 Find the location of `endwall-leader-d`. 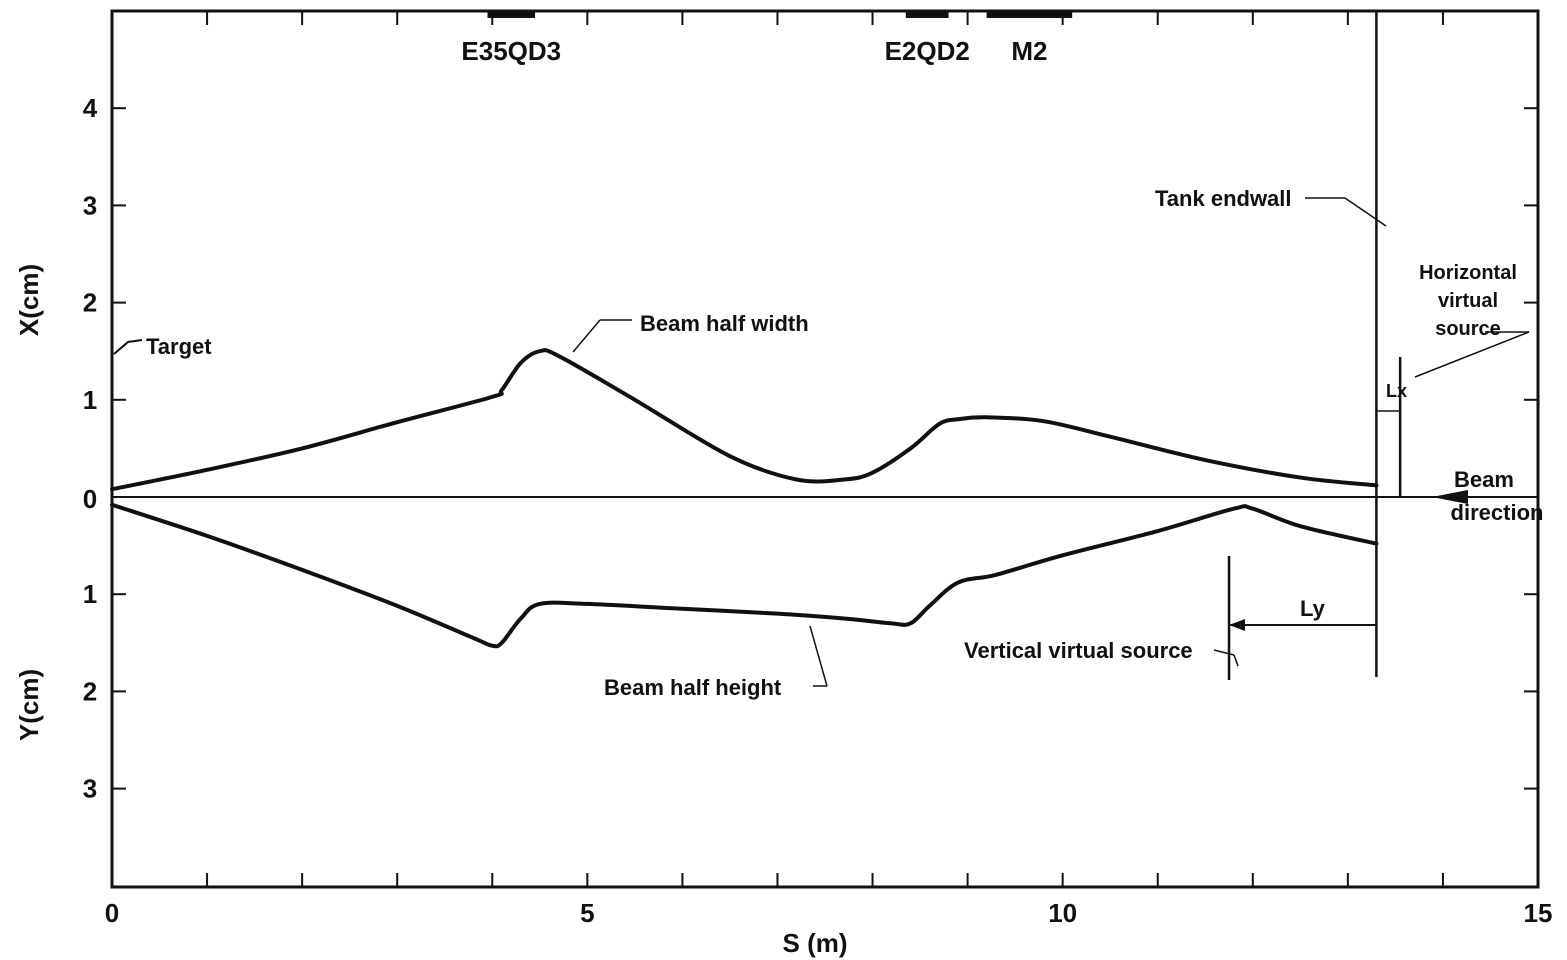

endwall-leader-d is located at coordinates (1365, 212).